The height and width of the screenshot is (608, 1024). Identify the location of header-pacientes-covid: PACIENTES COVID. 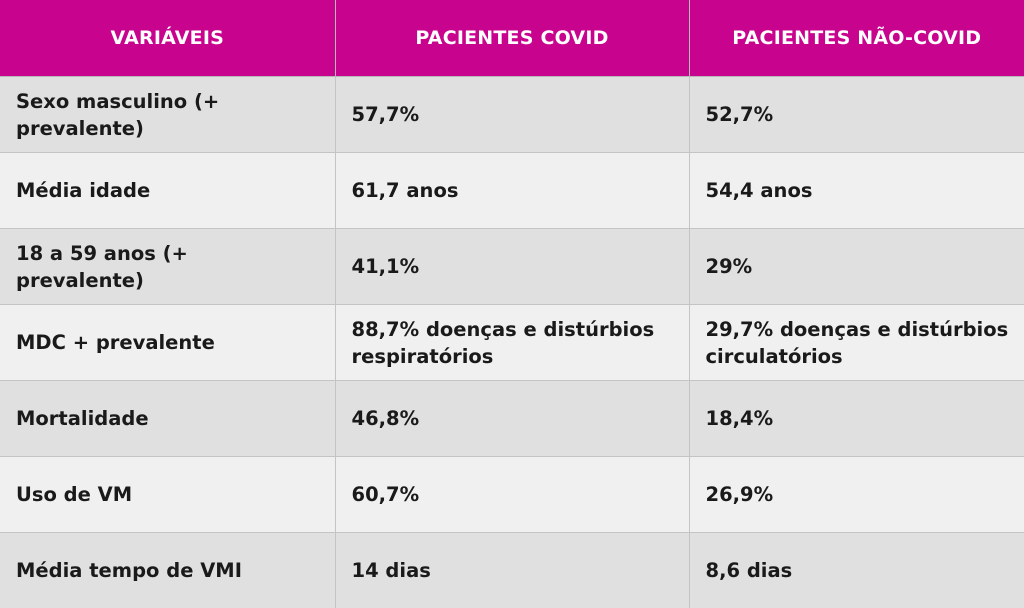
(512, 38).